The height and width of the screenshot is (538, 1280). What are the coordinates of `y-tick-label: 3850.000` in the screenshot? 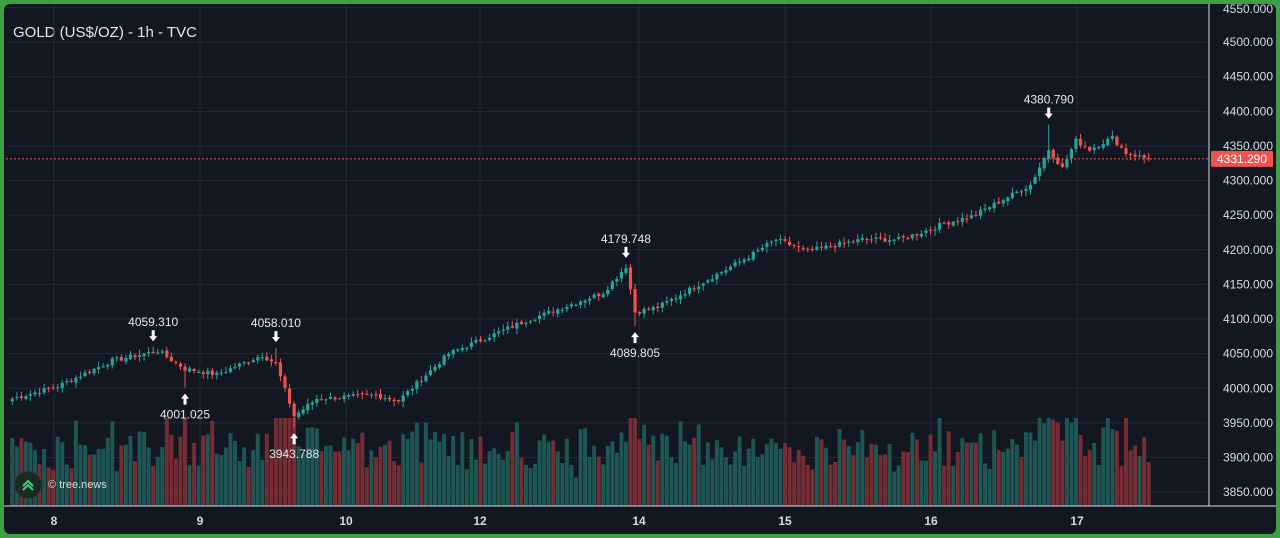 It's located at (1248, 492).